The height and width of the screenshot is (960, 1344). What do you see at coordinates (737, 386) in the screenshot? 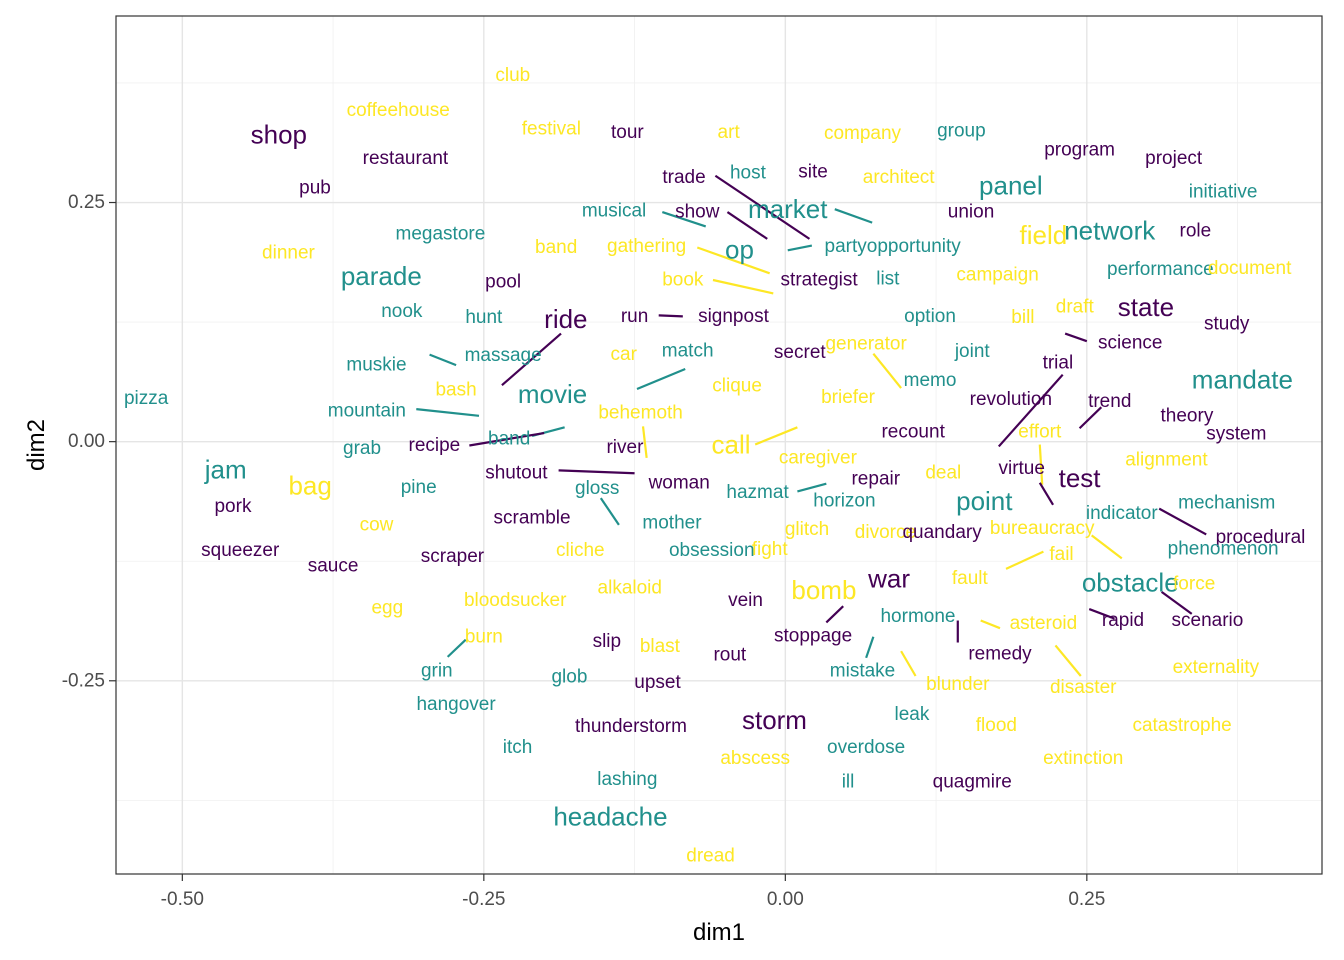
I see `word-label: clique` at bounding box center [737, 386].